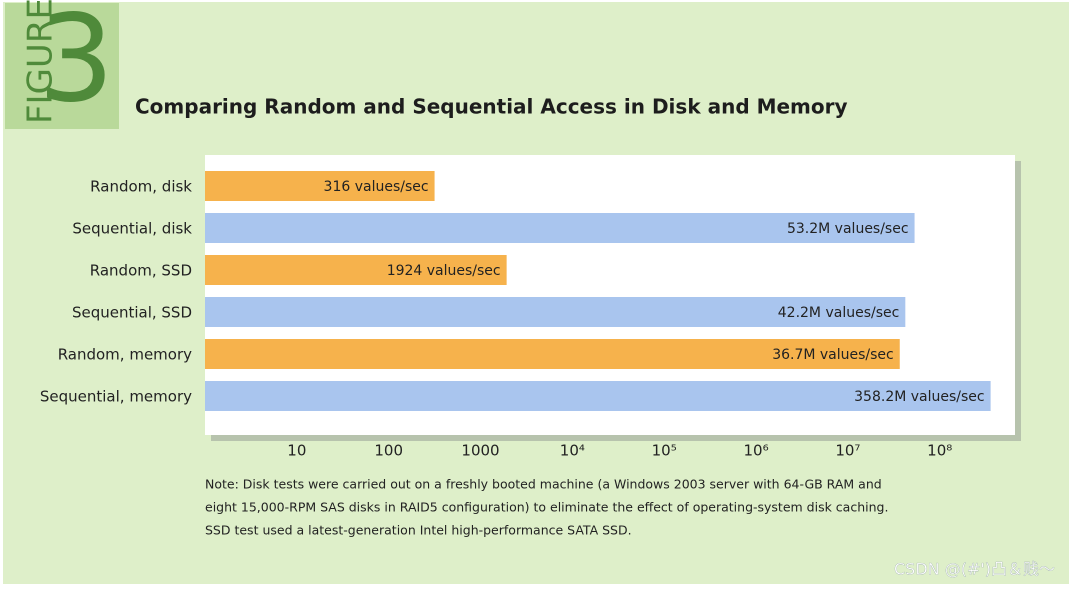 The image size is (1072, 590). I want to click on x-tick-label: 10⁸, so click(939, 451).